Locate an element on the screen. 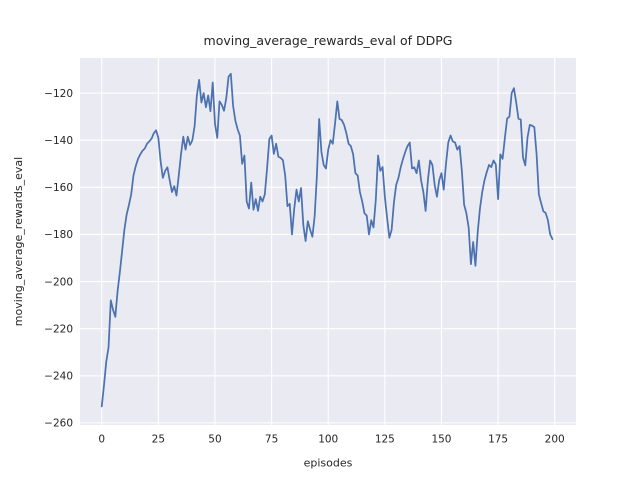 The height and width of the screenshot is (480, 640). y-axis-label: moving_average_rewards_eval is located at coordinates (18, 241).